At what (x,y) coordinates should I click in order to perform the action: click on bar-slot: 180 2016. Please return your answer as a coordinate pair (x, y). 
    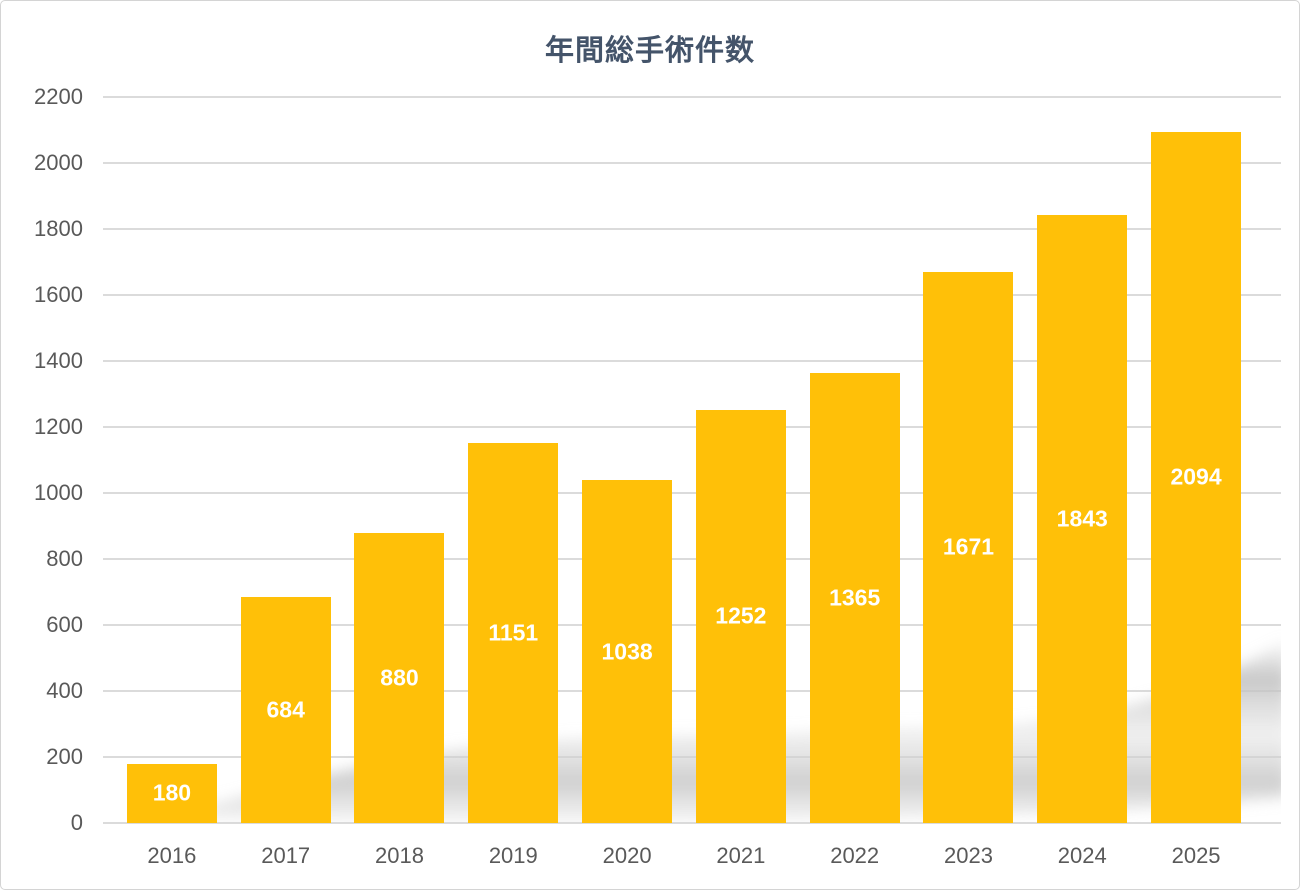
    Looking at the image, I should click on (172, 482).